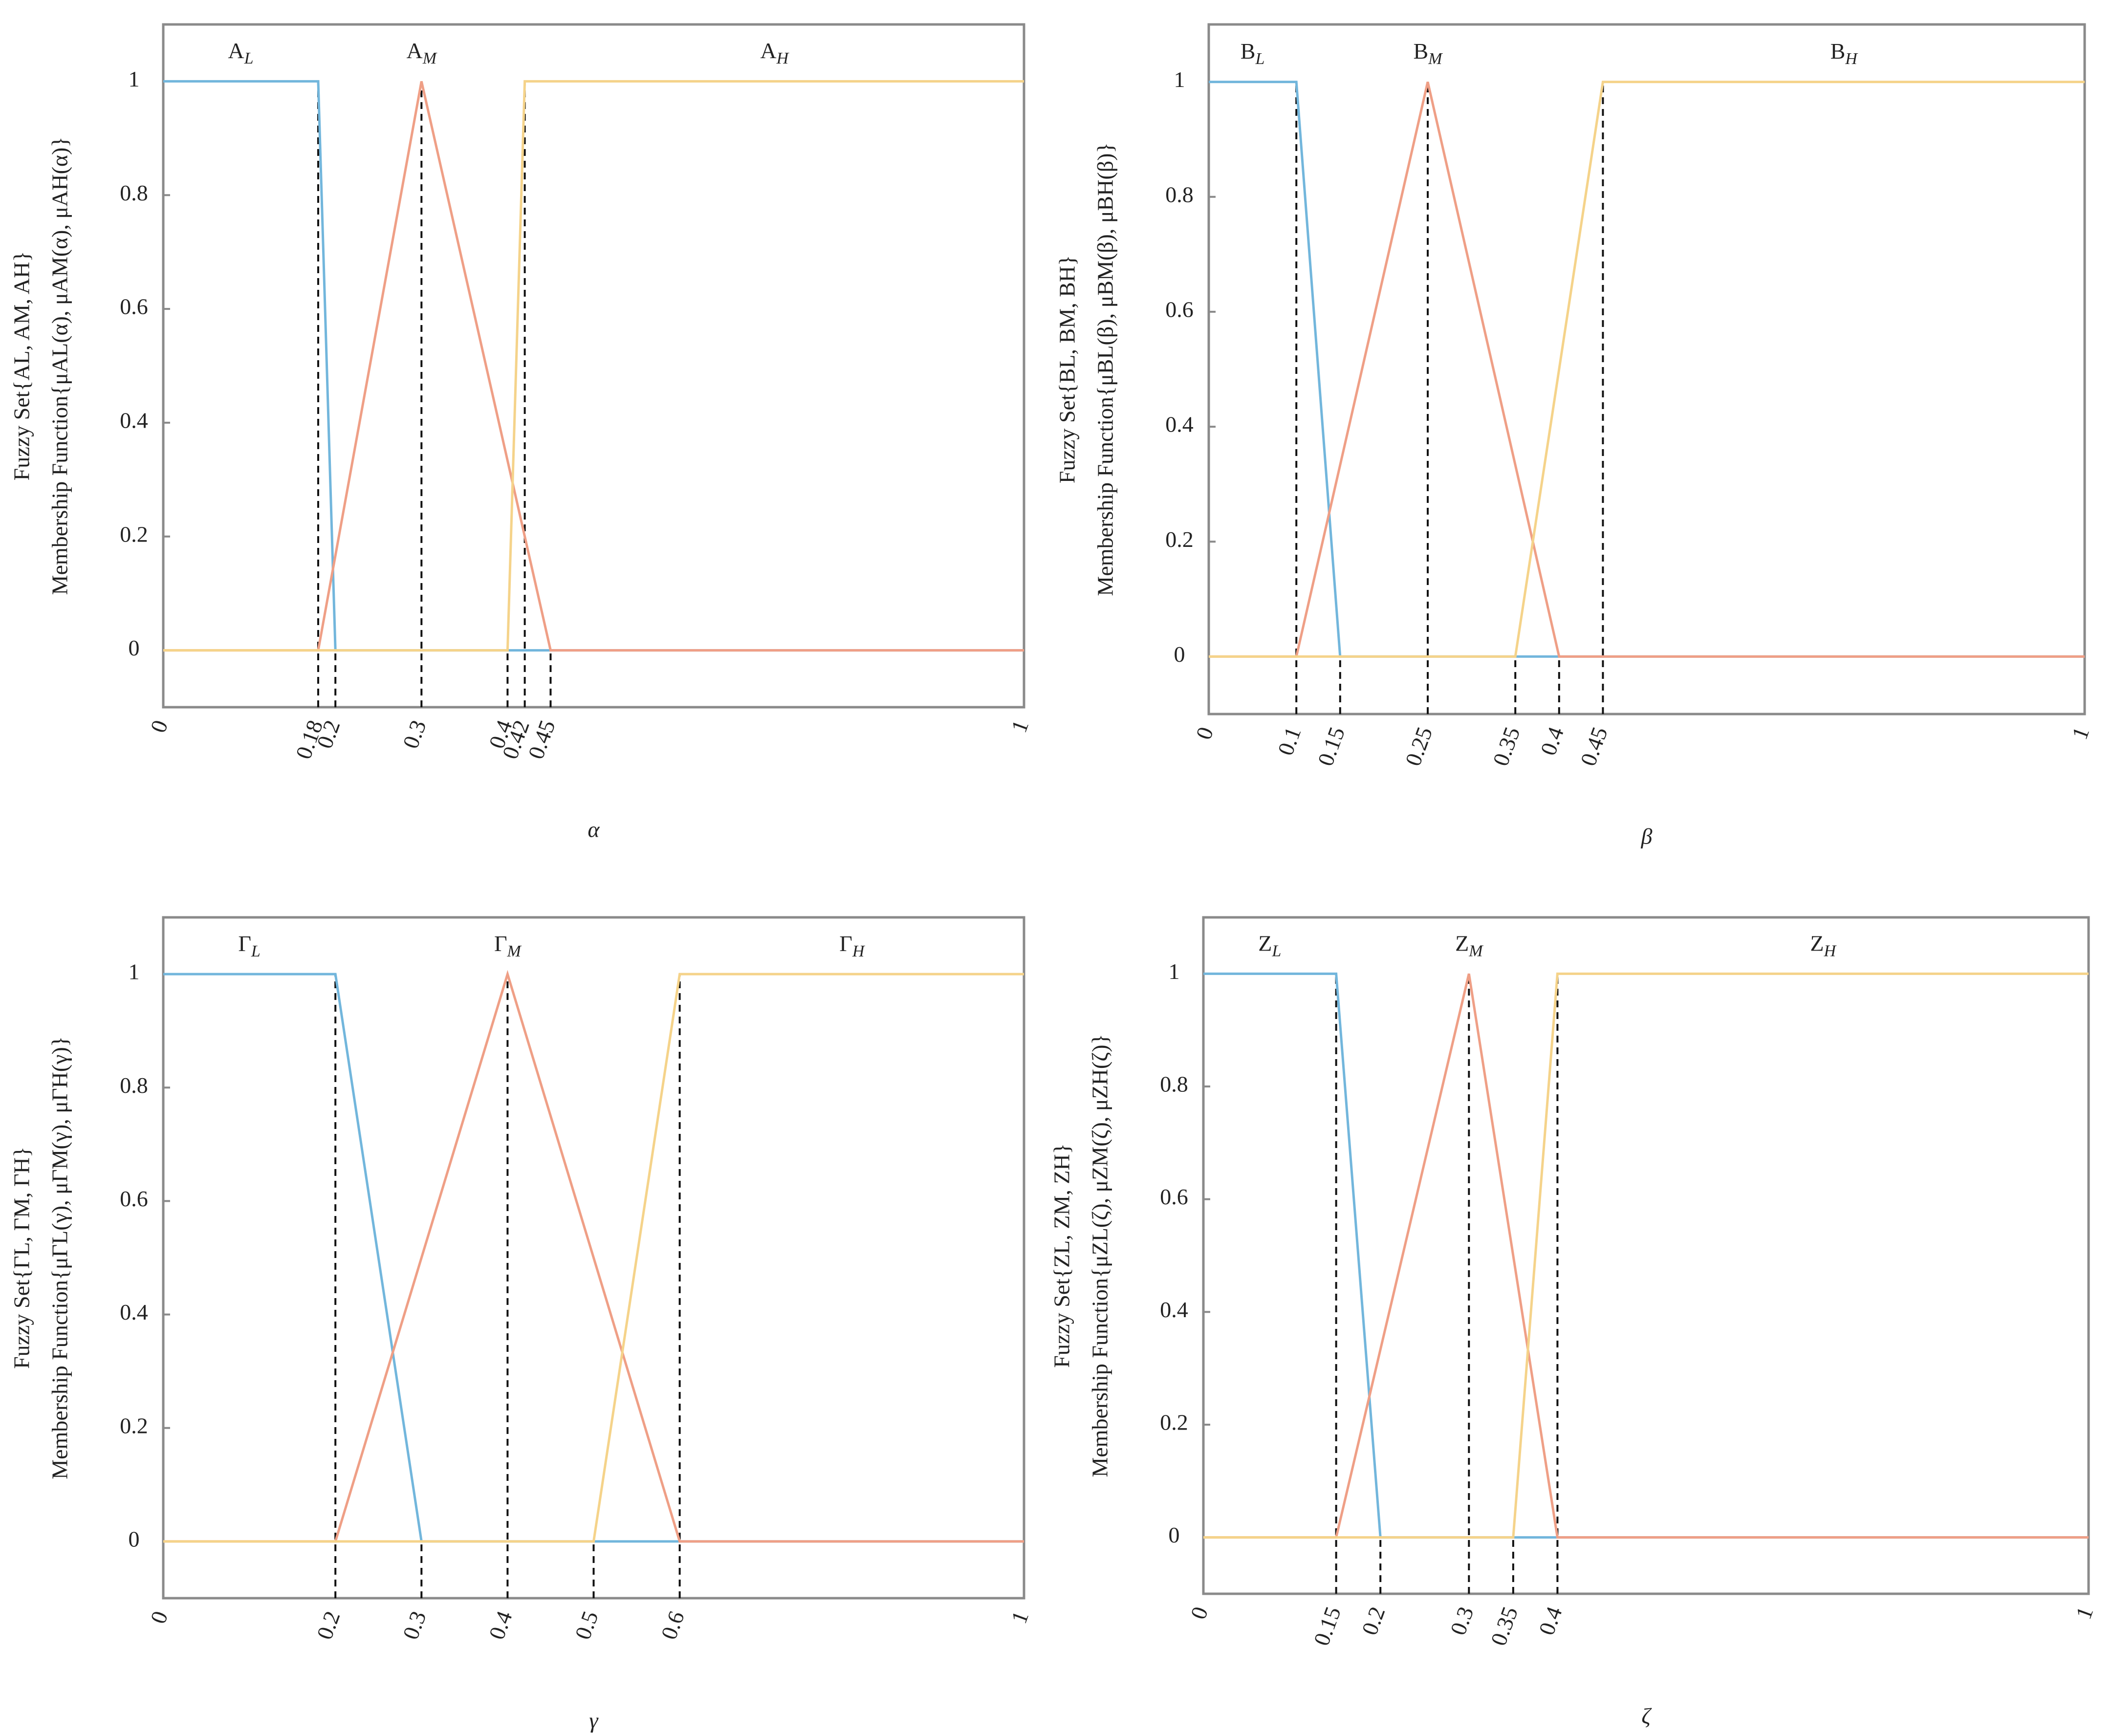  What do you see at coordinates (1418, 746) in the screenshot?
I see `x-tick-label: 0.25` at bounding box center [1418, 746].